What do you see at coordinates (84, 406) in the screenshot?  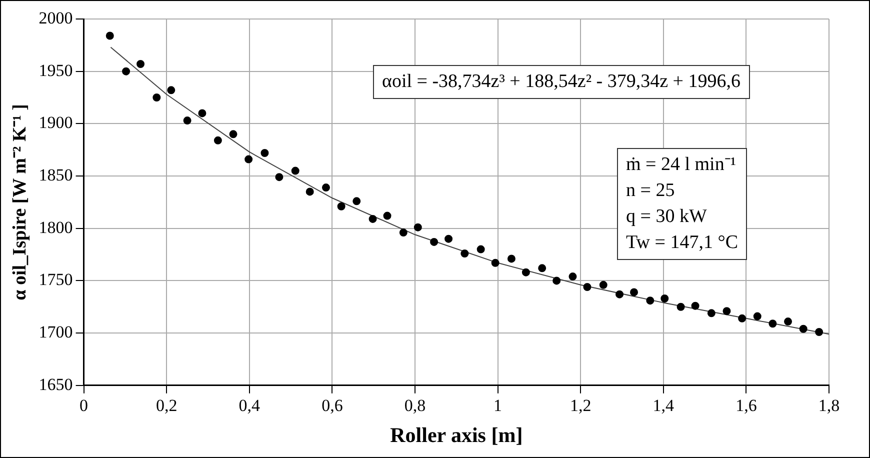 I see `x-tick-label: 0` at bounding box center [84, 406].